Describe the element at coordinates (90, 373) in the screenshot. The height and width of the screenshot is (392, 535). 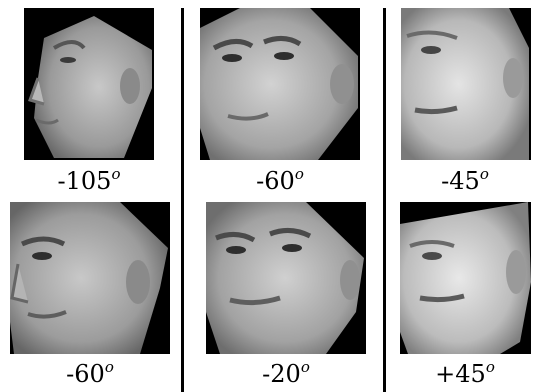
I see `angle-label-4: -60o` at that location.